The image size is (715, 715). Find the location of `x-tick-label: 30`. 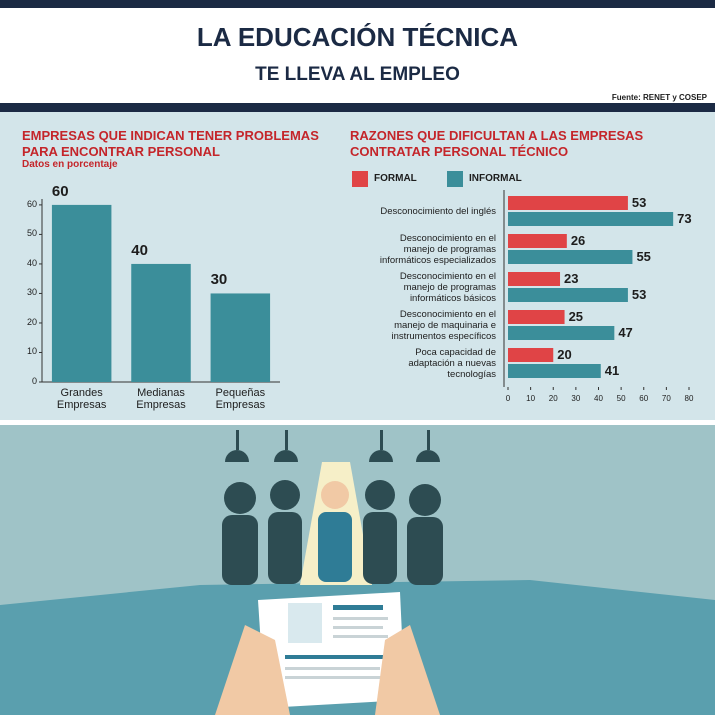

x-tick-label: 30 is located at coordinates (576, 398).